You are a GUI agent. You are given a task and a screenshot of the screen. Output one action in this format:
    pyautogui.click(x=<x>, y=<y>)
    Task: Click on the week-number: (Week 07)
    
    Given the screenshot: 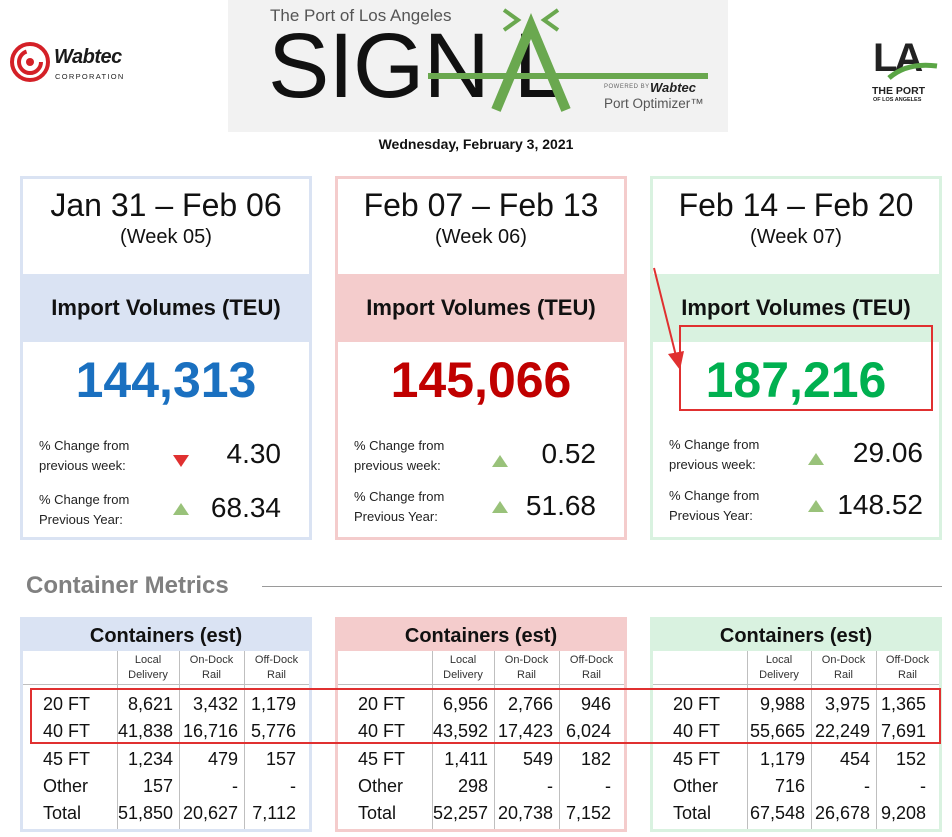 What is the action you would take?
    pyautogui.click(x=796, y=237)
    